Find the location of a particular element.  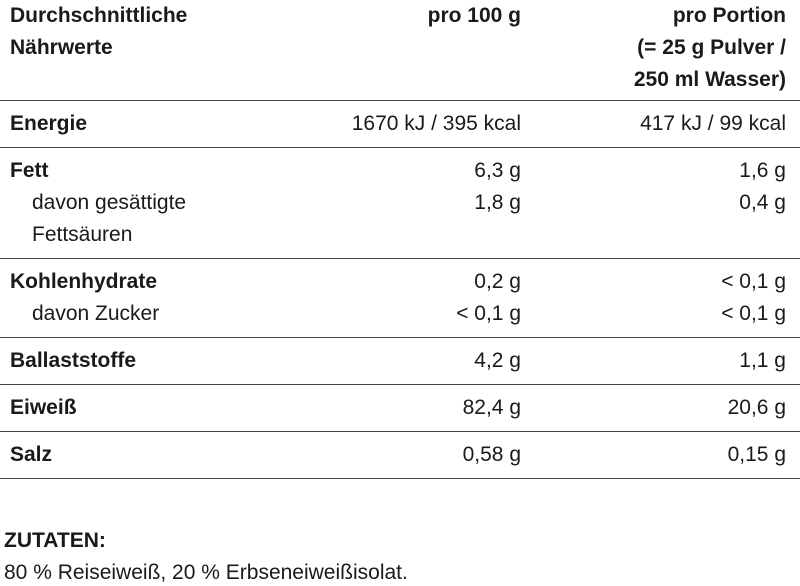

value-per-portion: 1,6 g is located at coordinates (661, 167).